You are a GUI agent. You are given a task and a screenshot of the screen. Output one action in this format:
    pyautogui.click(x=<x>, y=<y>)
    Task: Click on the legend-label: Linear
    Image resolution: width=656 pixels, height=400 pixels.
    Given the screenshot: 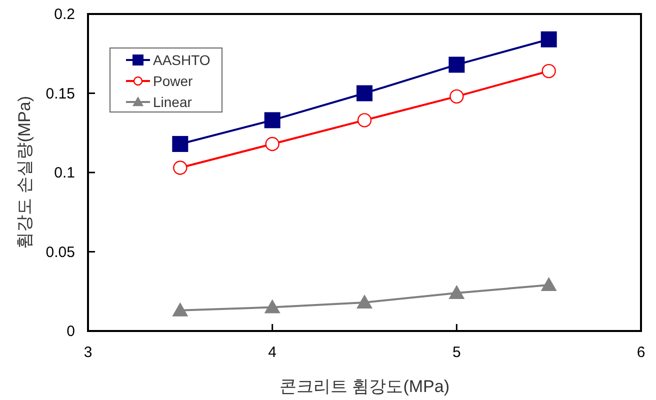 What is the action you would take?
    pyautogui.click(x=172, y=102)
    